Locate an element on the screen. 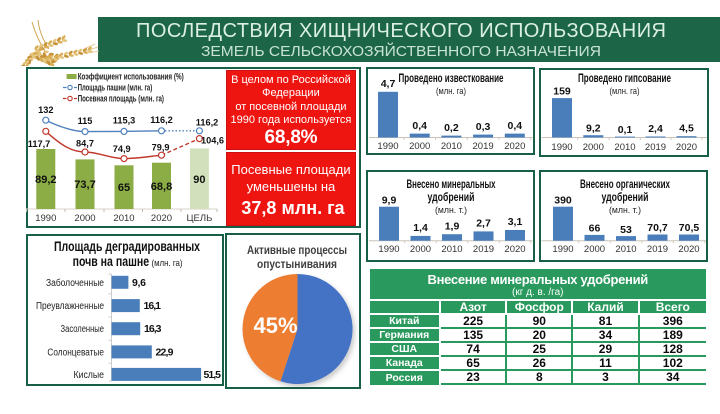 The image size is (720, 414). svg-text: Засоленные is located at coordinates (83, 329).